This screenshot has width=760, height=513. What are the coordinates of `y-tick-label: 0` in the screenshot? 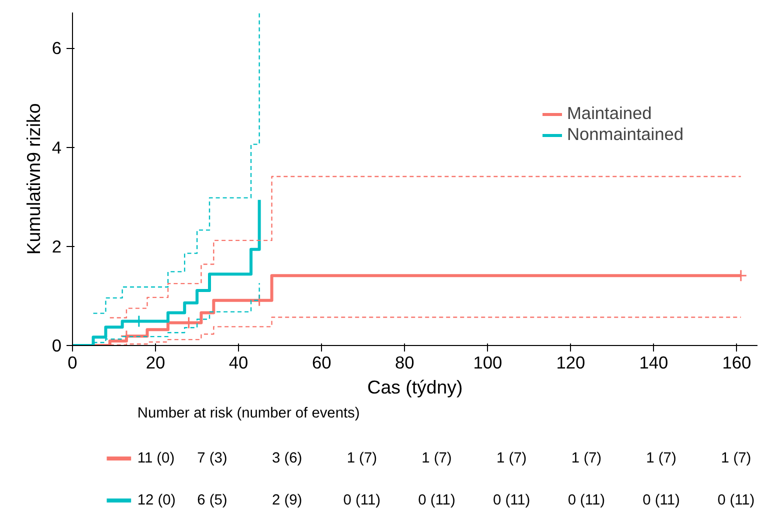 It's located at (57, 346).